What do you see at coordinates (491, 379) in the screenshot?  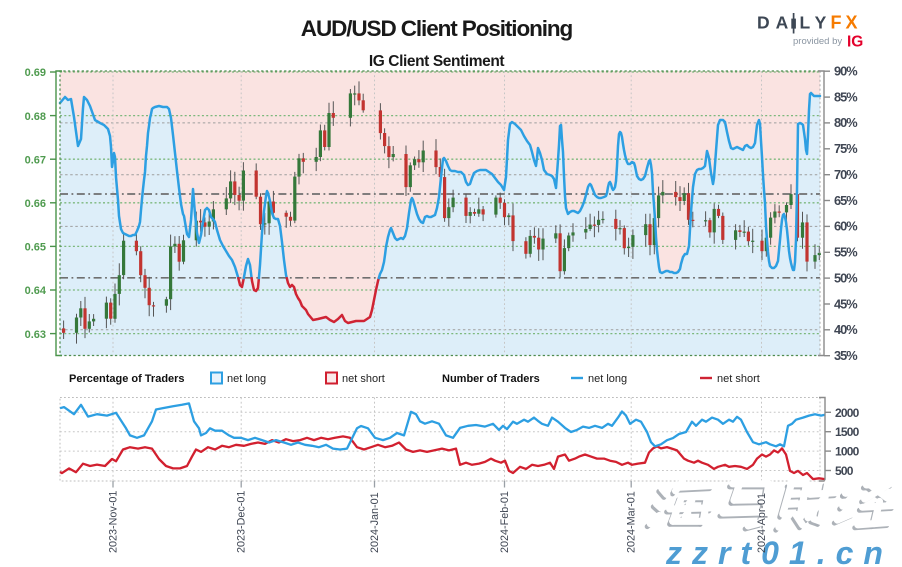 I see `svg-text: Number of Traders` at bounding box center [491, 379].